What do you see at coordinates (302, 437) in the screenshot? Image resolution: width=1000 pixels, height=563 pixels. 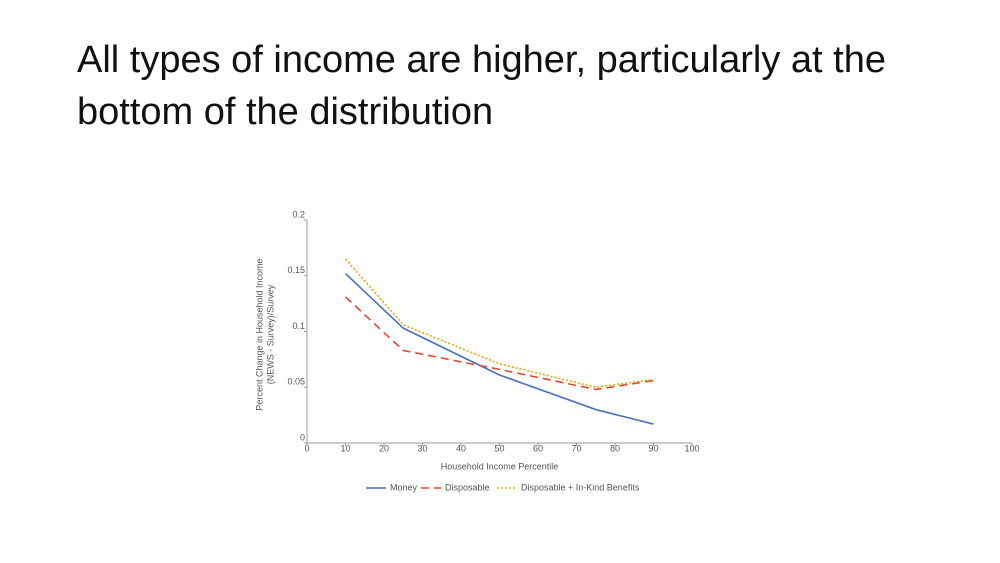 I see `y-tick-label: 0` at bounding box center [302, 437].